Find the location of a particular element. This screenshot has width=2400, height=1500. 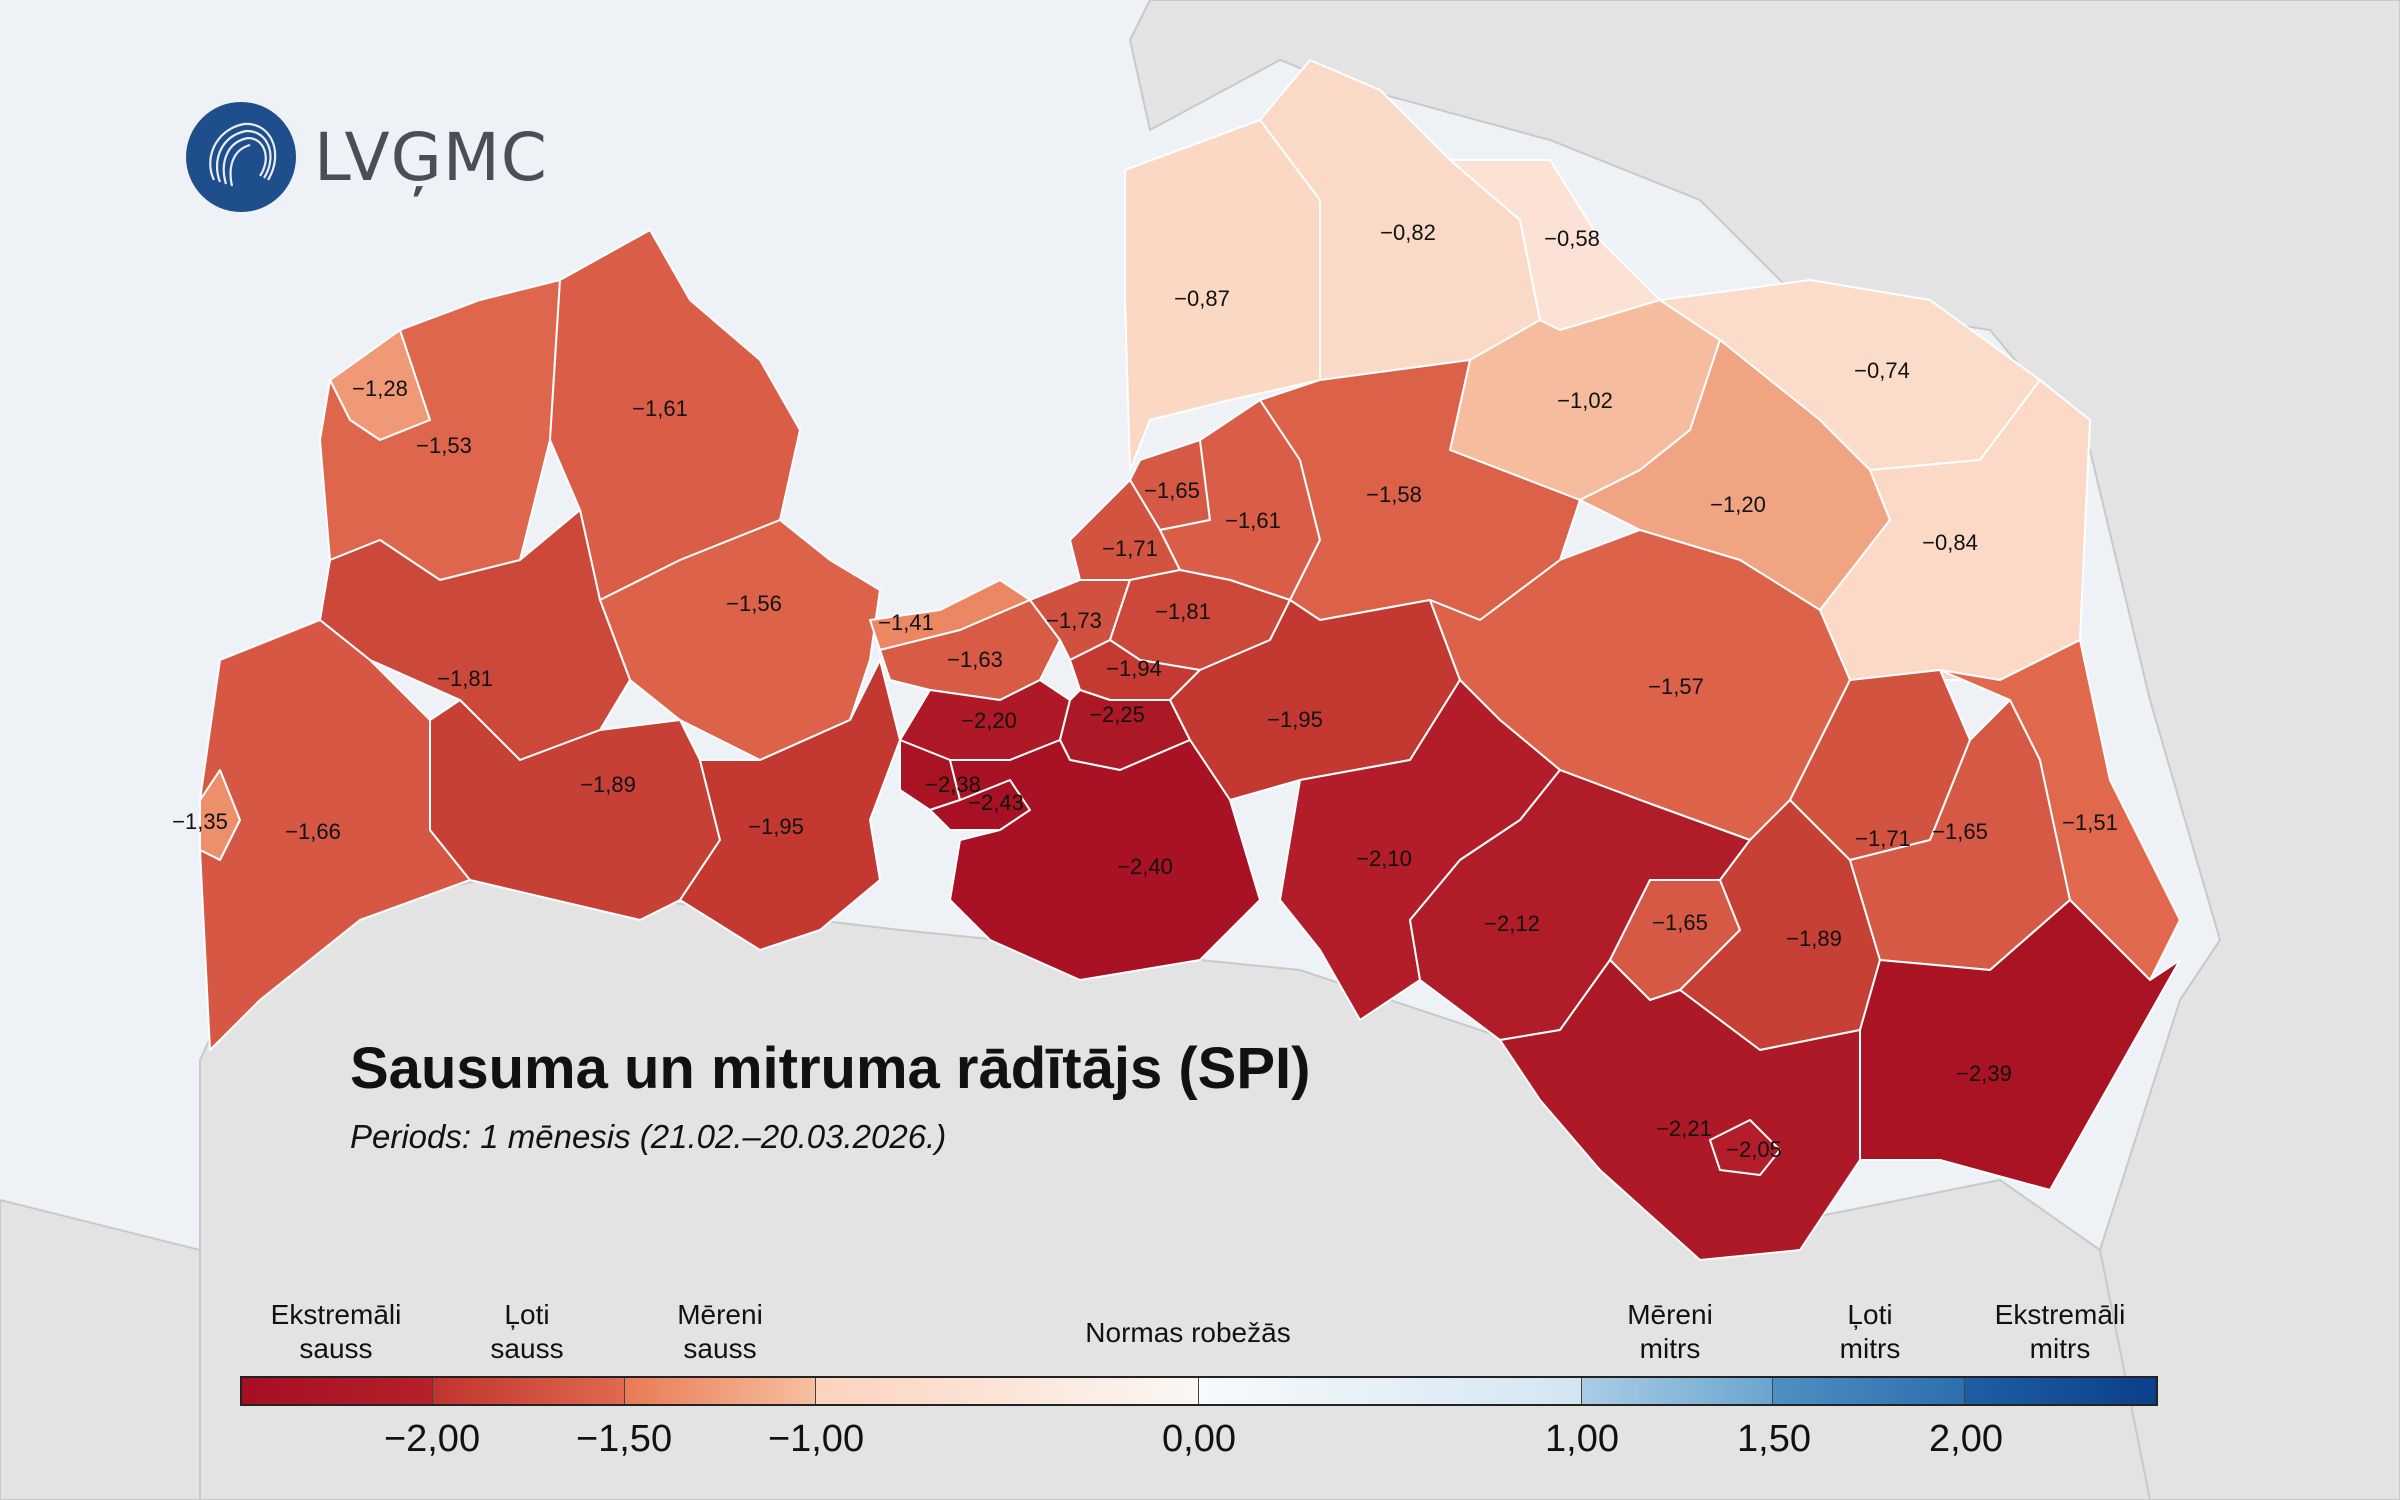

region-r36 is located at coordinates (1105, 860).